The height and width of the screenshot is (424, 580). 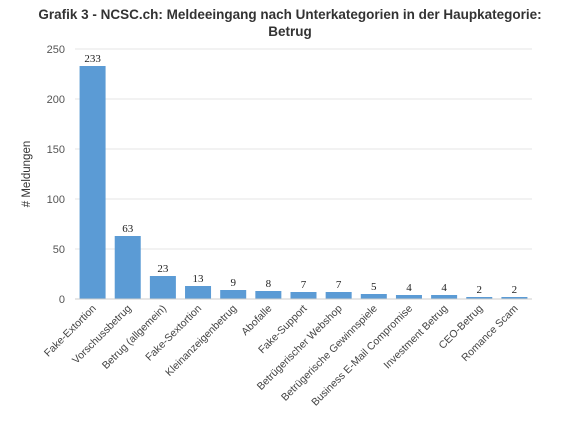 I want to click on data-label: 9, so click(x=233, y=283).